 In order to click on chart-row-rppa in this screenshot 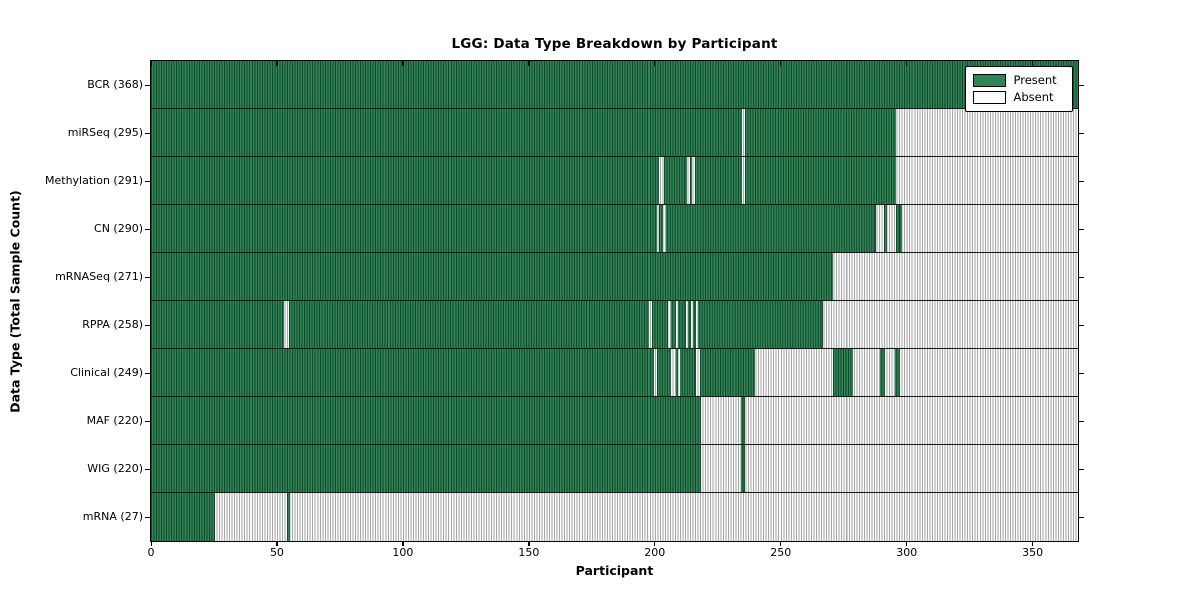, I will do `click(614, 324)`.